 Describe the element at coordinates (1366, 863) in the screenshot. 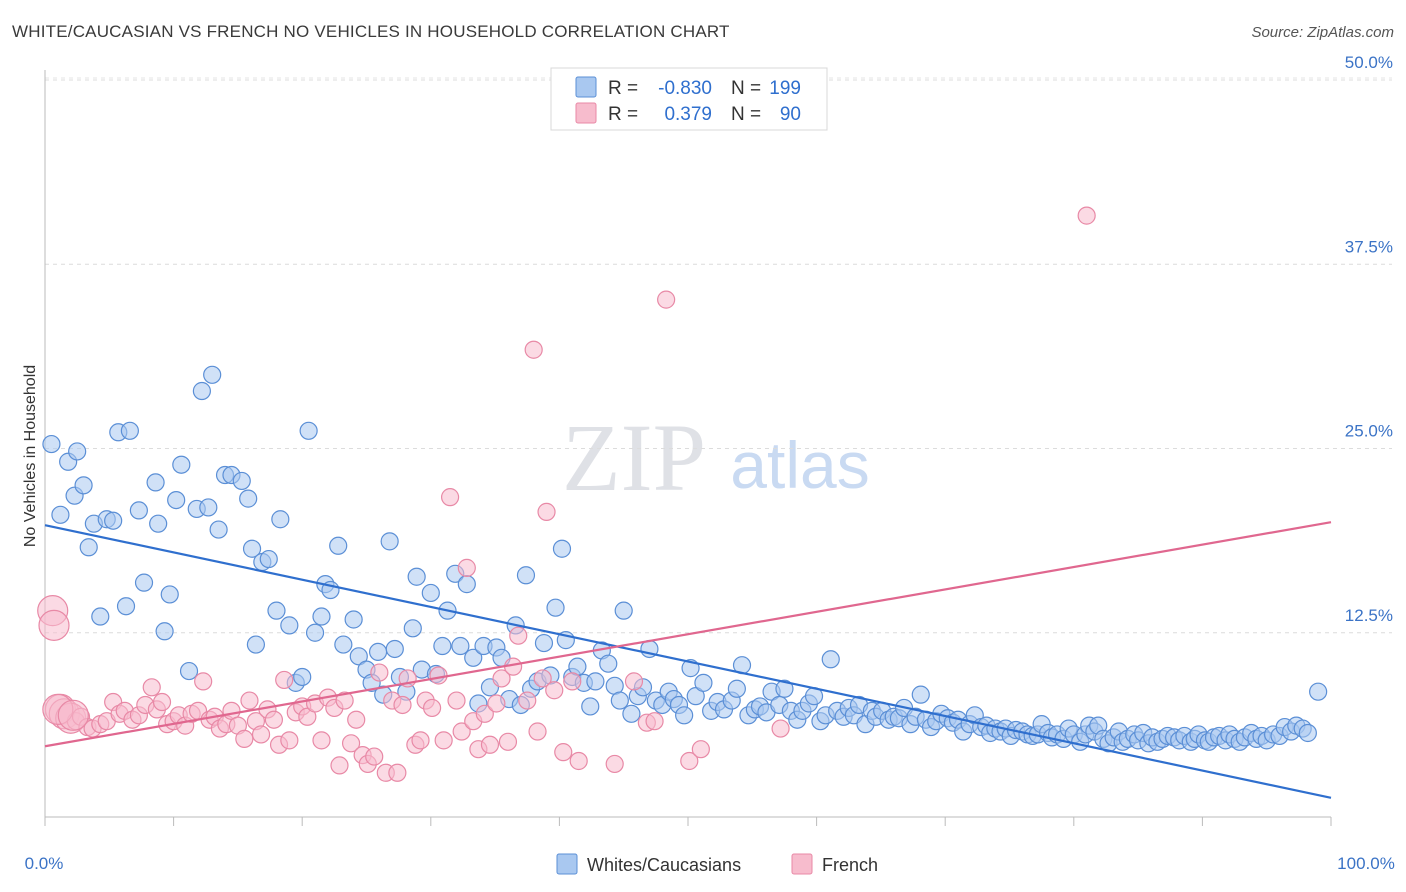

I see `x-tick-label-max: 100.0%` at that location.